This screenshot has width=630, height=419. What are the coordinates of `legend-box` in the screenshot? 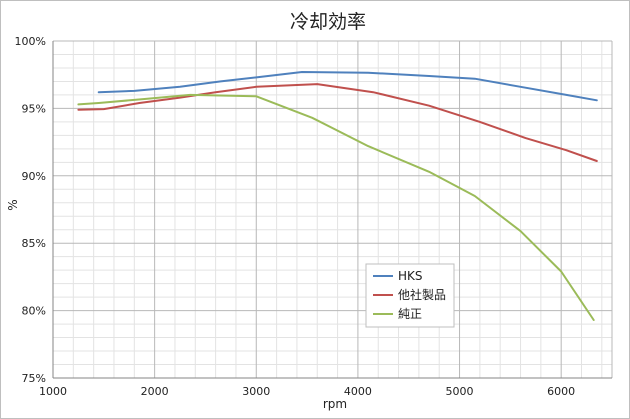 It's located at (410, 295).